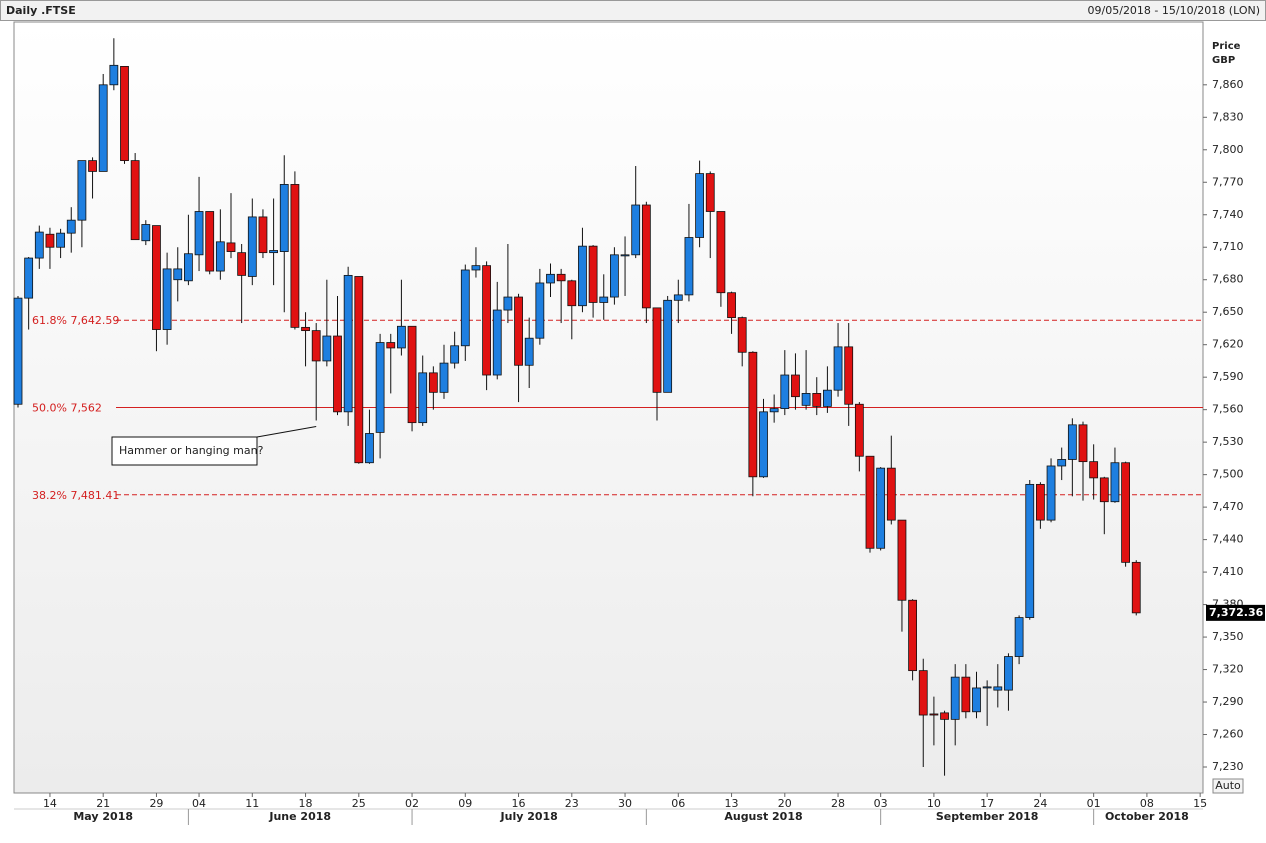 The height and width of the screenshot is (843, 1266). Describe the element at coordinates (519, 803) in the screenshot. I see `x-tick-label: 16` at that location.